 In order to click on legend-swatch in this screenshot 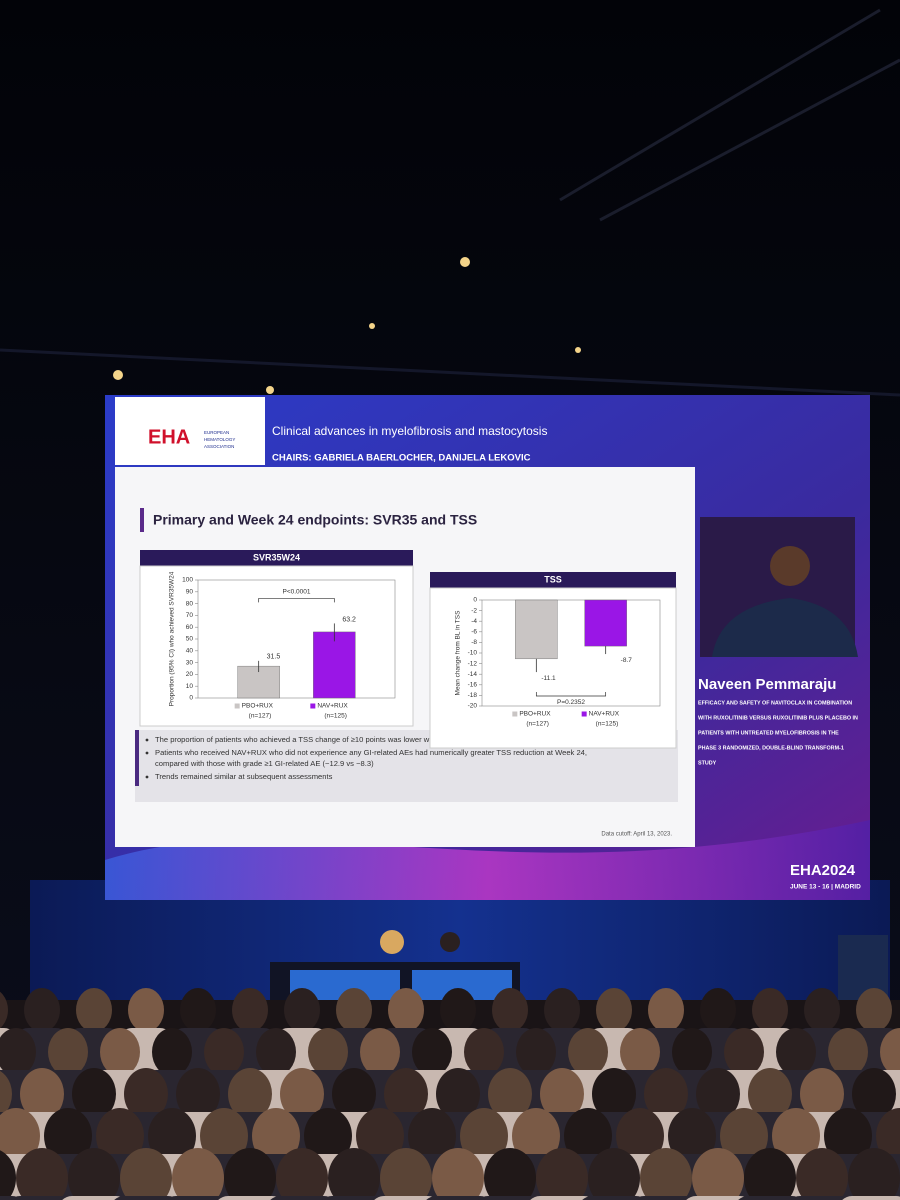, I will do `click(313, 706)`.